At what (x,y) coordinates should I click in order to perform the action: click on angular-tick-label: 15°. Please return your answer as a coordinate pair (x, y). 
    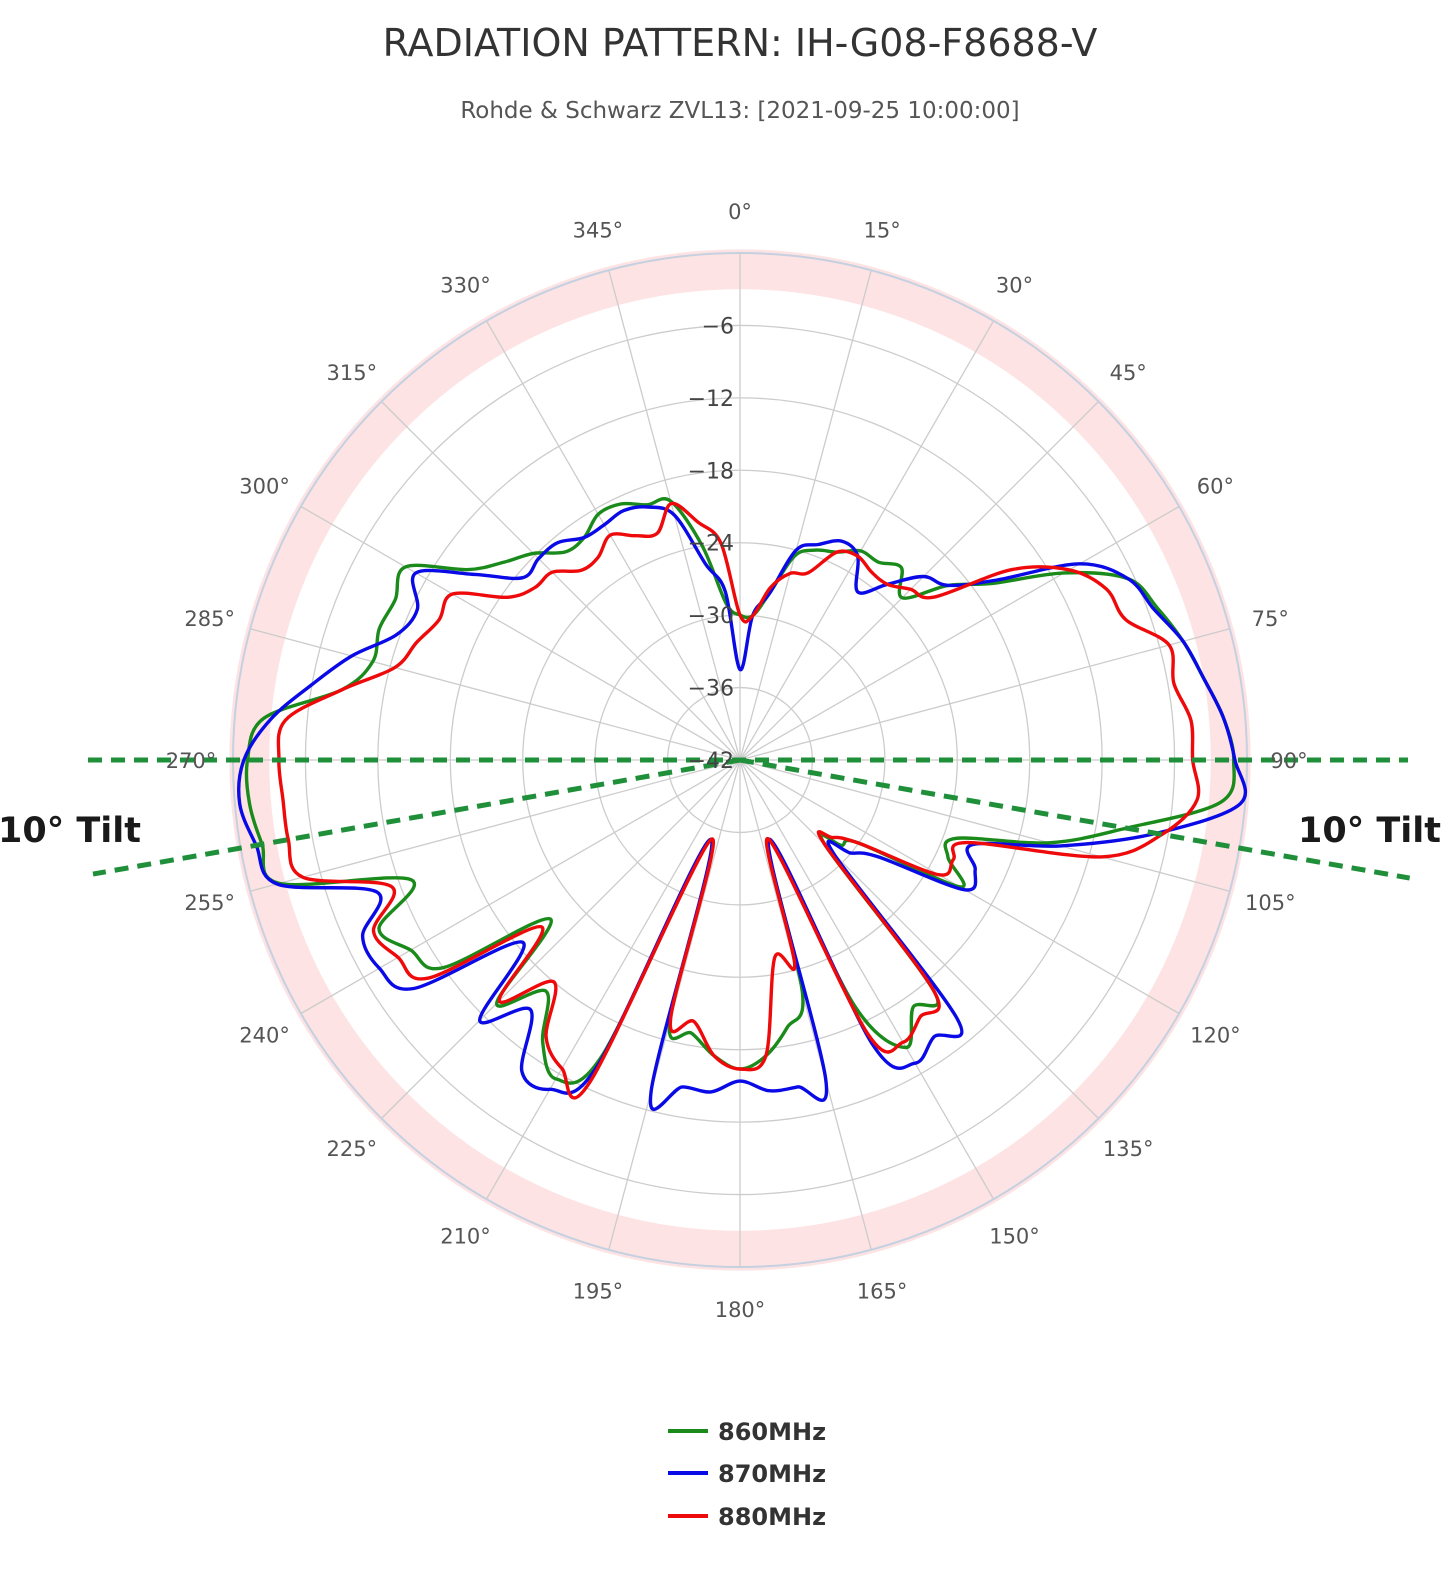
    Looking at the image, I should click on (881, 231).